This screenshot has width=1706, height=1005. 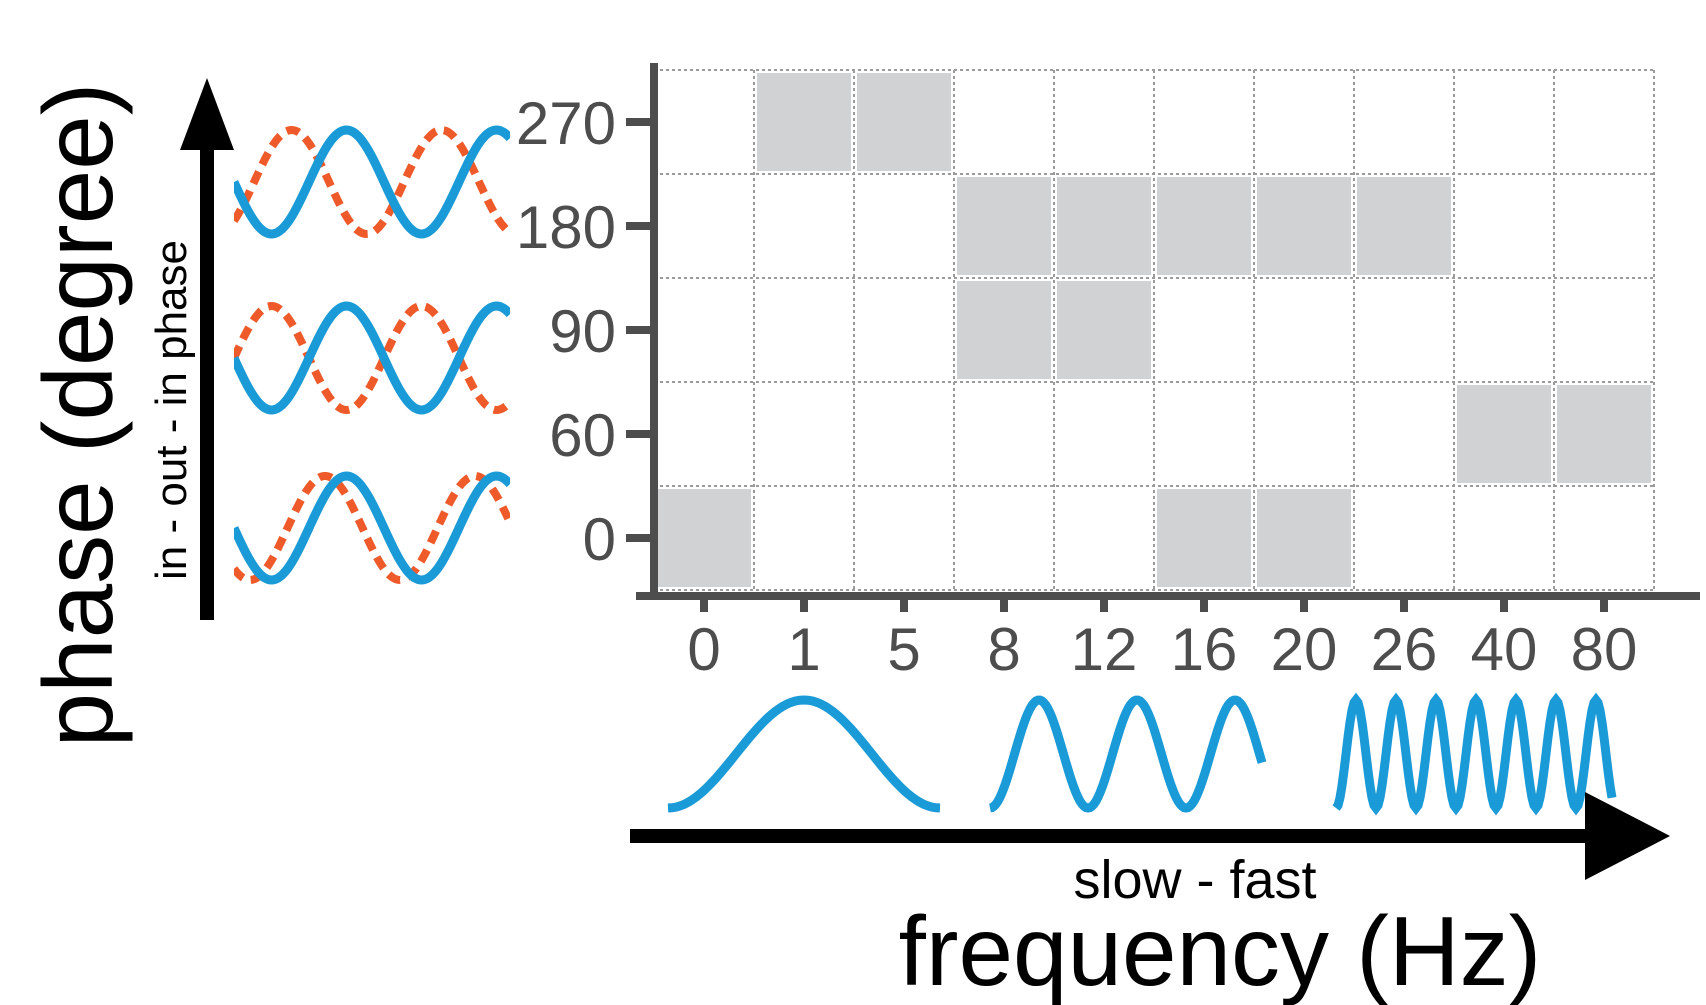 I want to click on x-tick-label: 0, so click(x=703, y=649).